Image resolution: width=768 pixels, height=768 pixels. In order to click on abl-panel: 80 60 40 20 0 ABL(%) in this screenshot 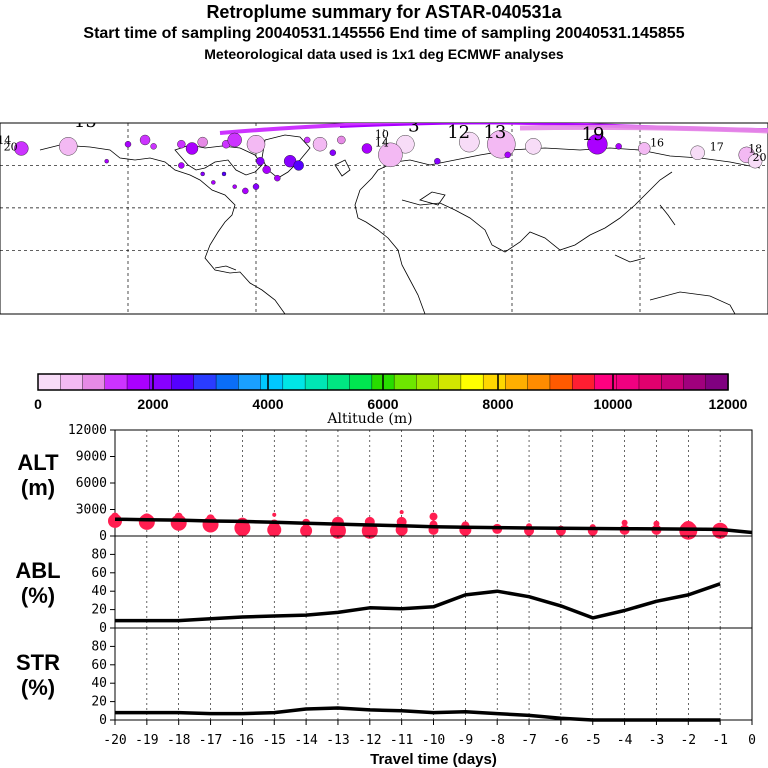, I will do `click(384, 585)`.